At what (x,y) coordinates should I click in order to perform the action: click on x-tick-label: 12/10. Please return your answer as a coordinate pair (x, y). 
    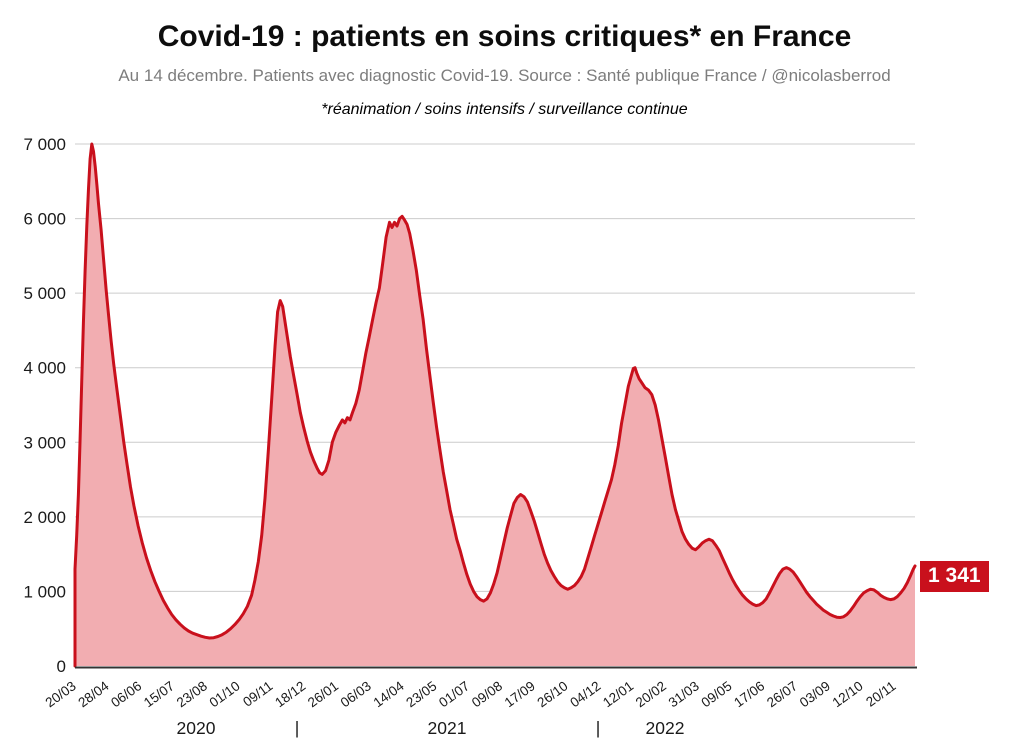
    Looking at the image, I should click on (848, 694).